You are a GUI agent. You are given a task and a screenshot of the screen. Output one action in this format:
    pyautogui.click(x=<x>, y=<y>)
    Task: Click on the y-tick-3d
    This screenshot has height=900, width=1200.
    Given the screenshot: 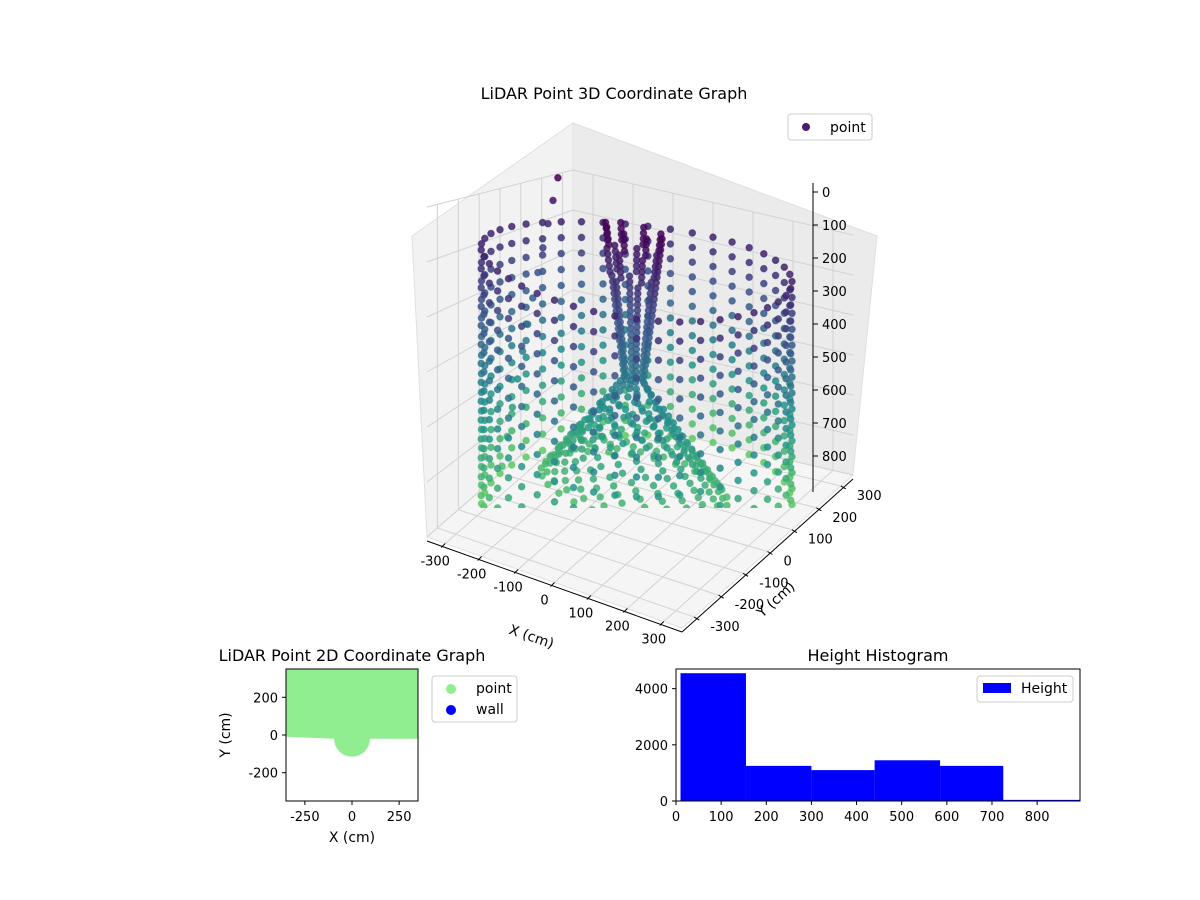 What is the action you would take?
    pyautogui.click(x=696, y=618)
    